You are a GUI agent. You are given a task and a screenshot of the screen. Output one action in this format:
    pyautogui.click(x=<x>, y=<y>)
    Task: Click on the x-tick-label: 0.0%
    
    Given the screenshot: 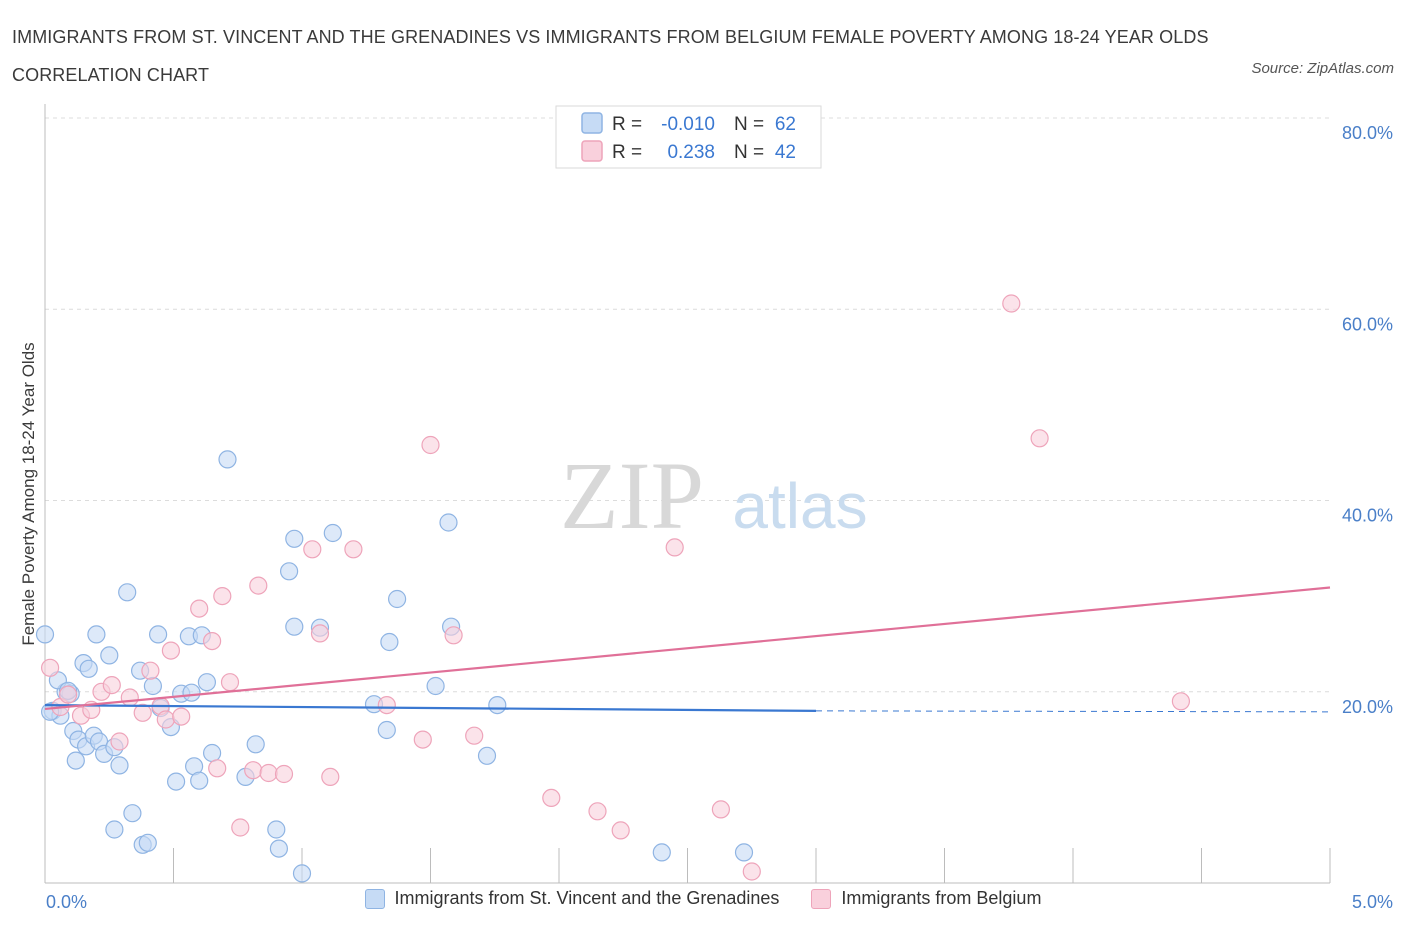 What is the action you would take?
    pyautogui.click(x=66, y=902)
    